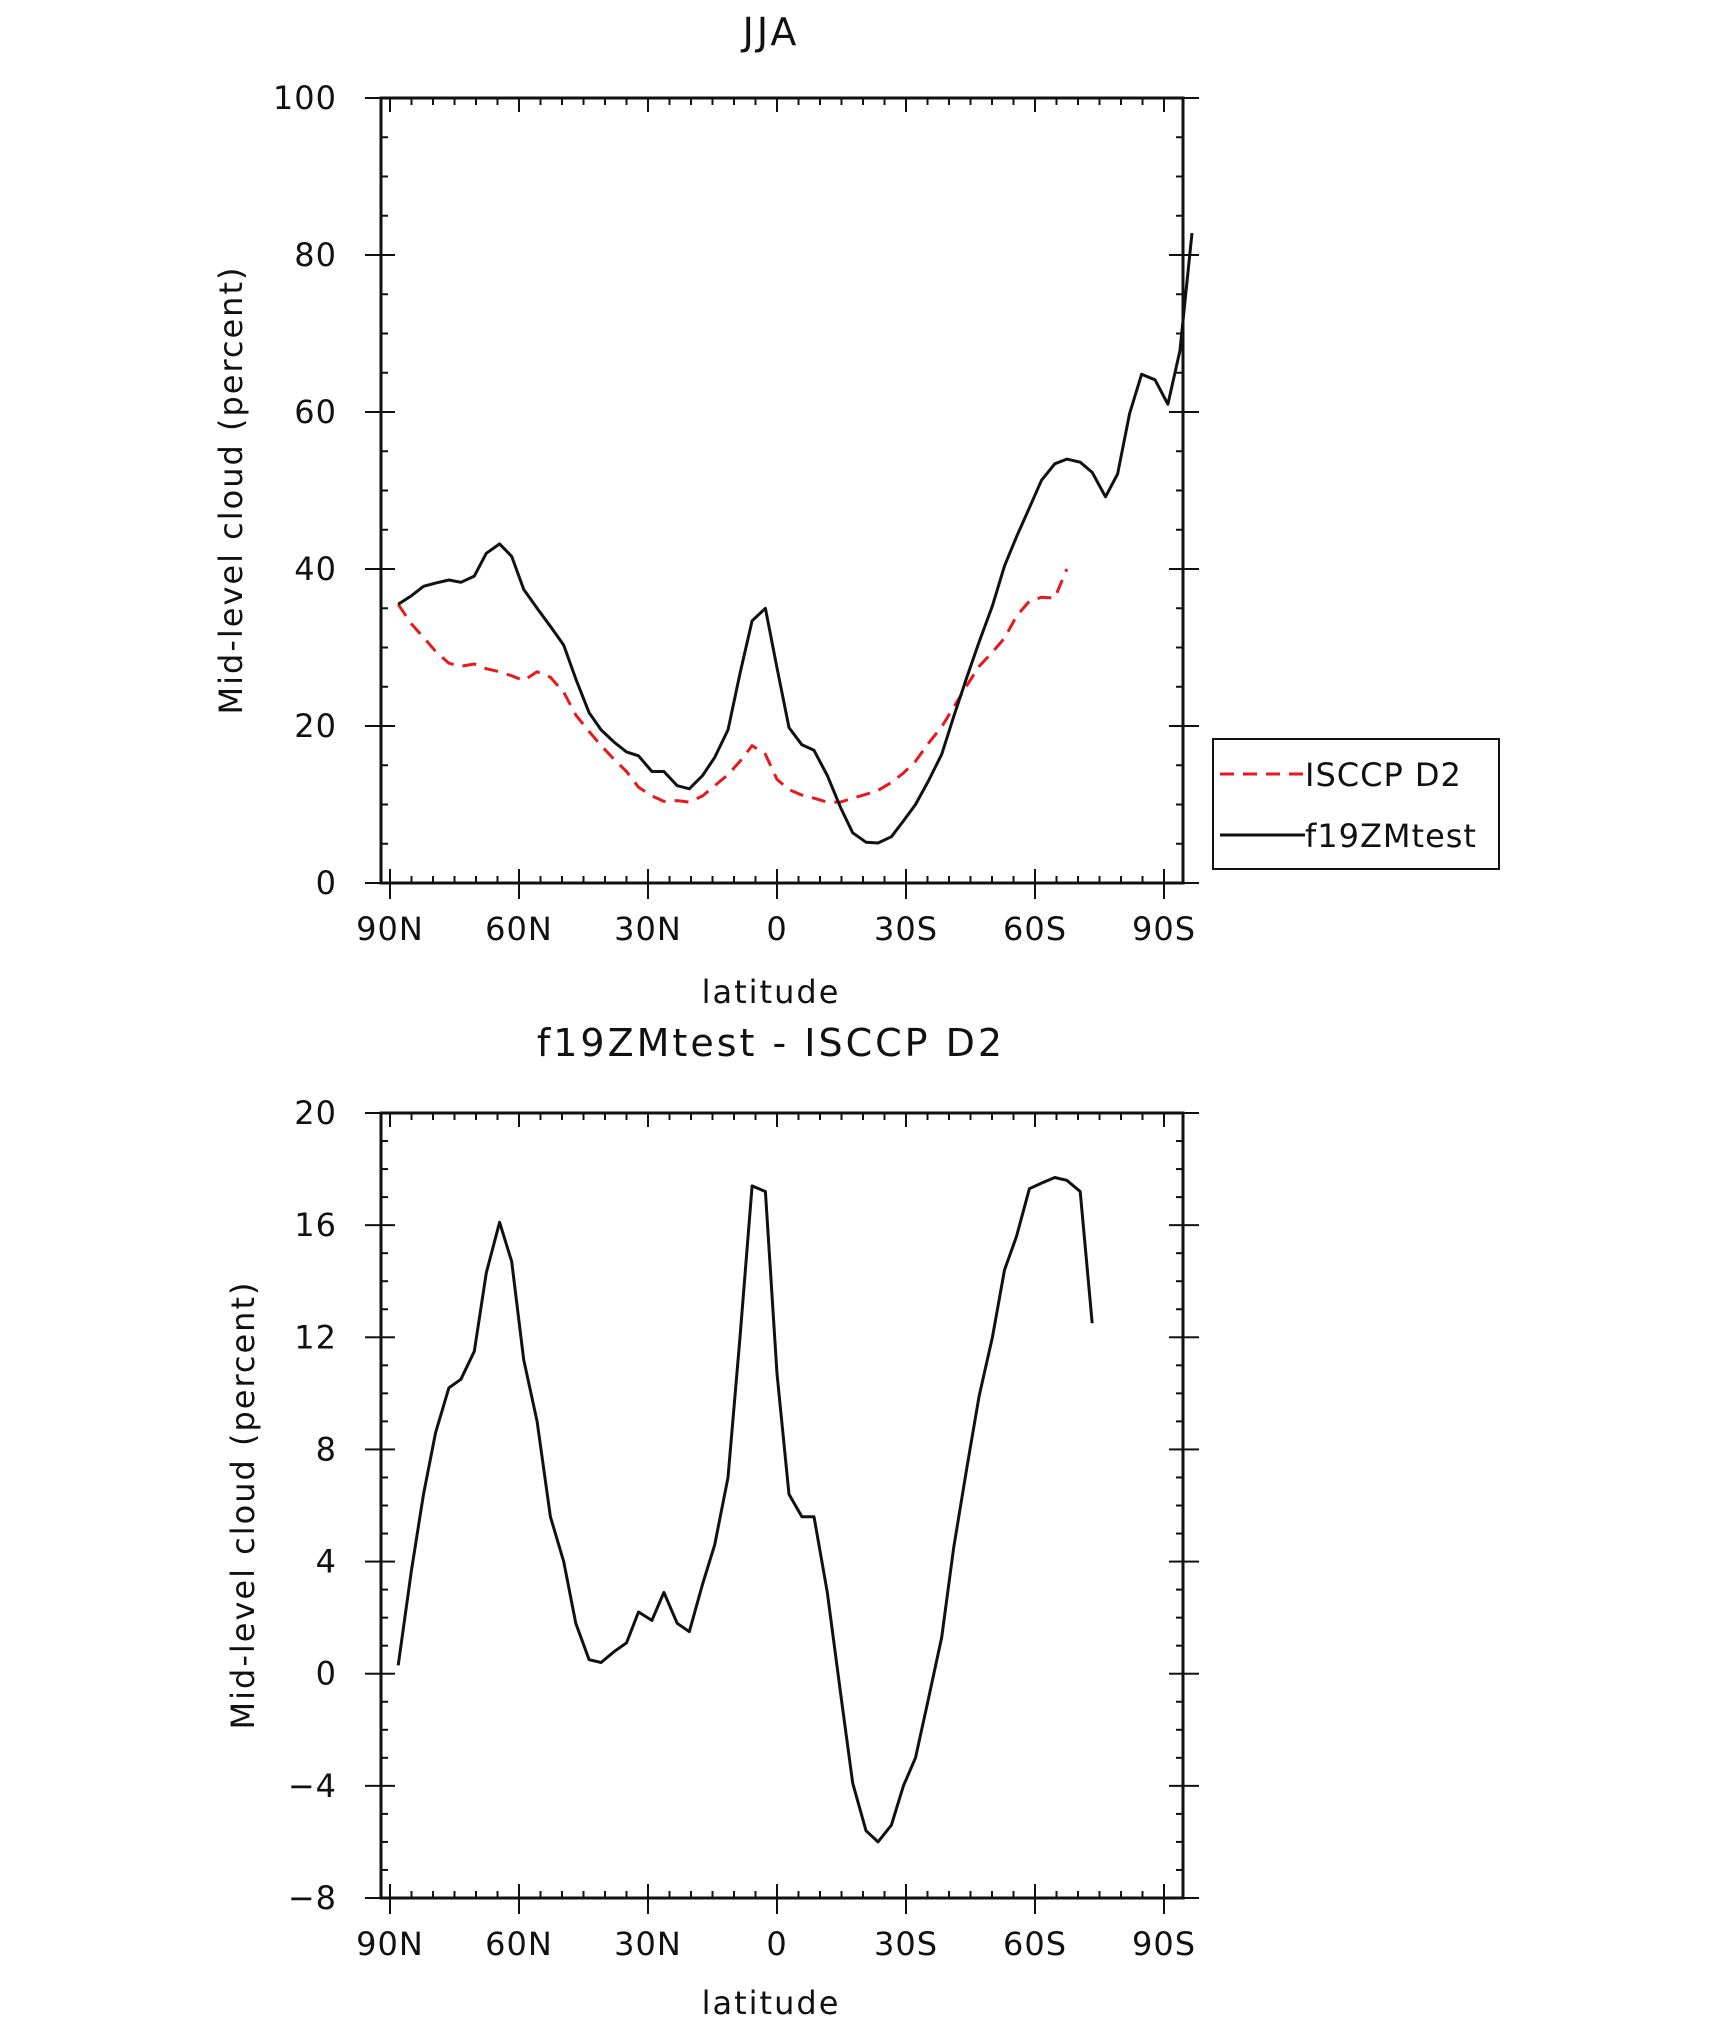 The height and width of the screenshot is (2021, 1710). What do you see at coordinates (770, 32) in the screenshot?
I see `top-chart-title: JJA` at bounding box center [770, 32].